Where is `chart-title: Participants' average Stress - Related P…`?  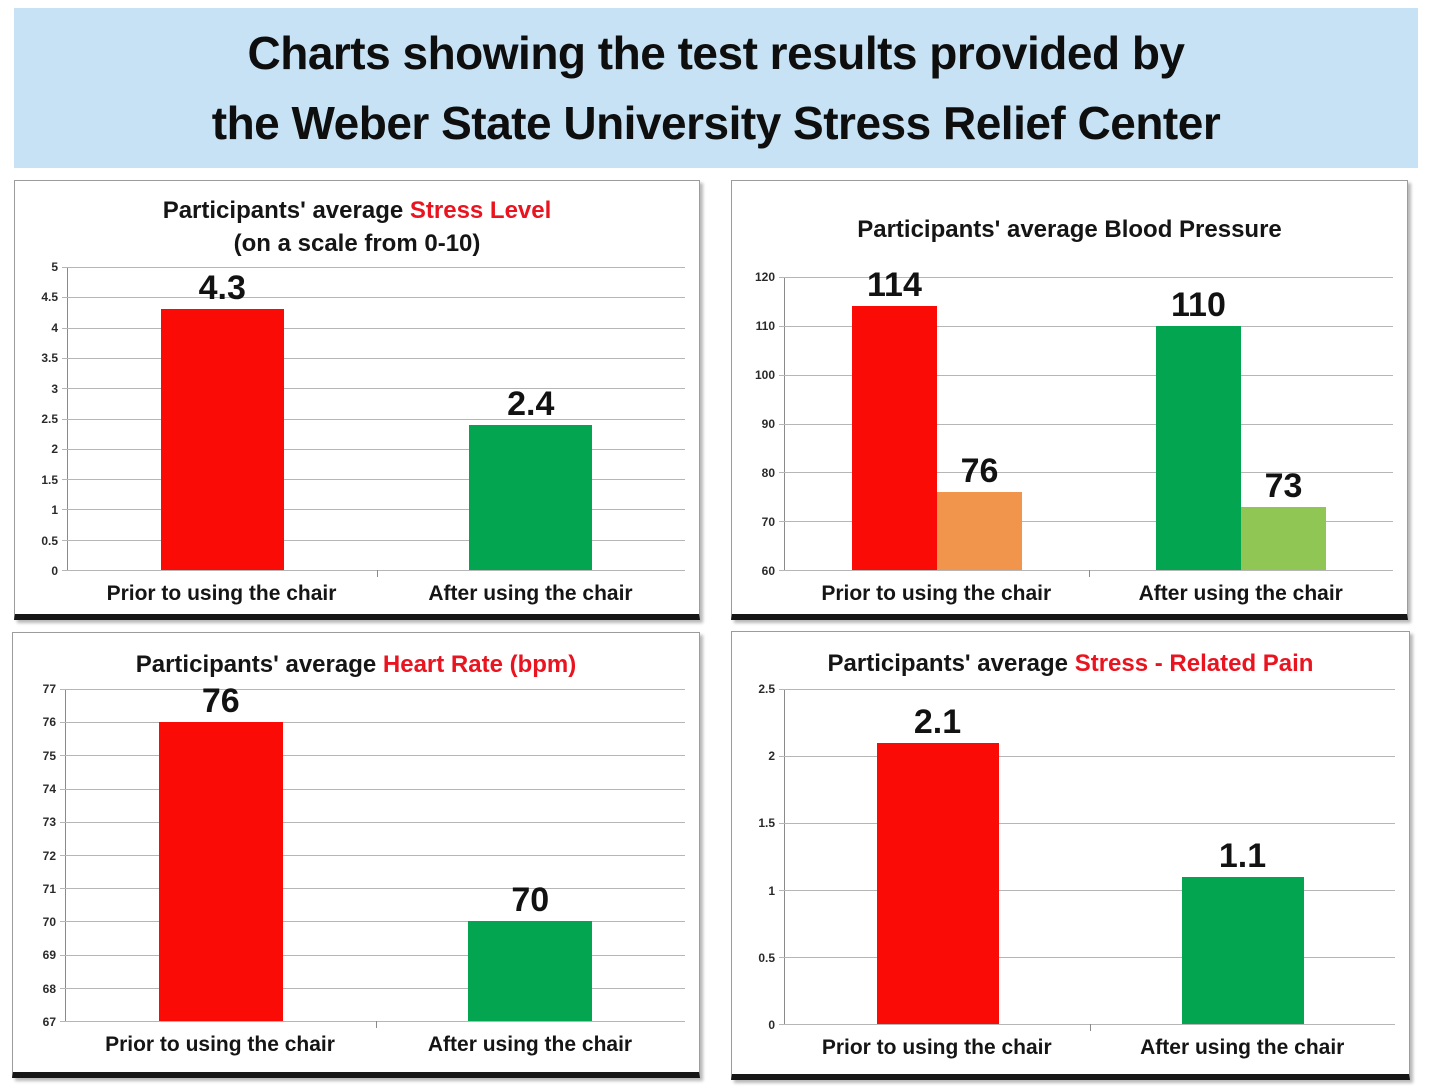
chart-title: Participants' average Stress - Related P… is located at coordinates (1071, 663).